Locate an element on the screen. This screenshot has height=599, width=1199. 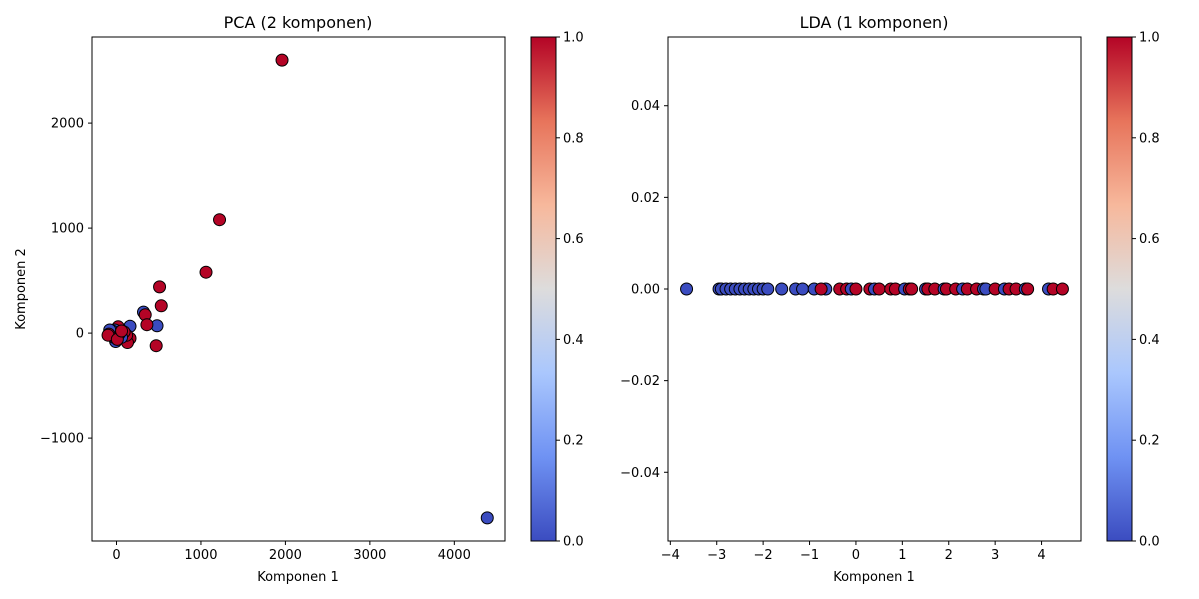
lda-ytick-label: 0.00 is located at coordinates (645, 290).